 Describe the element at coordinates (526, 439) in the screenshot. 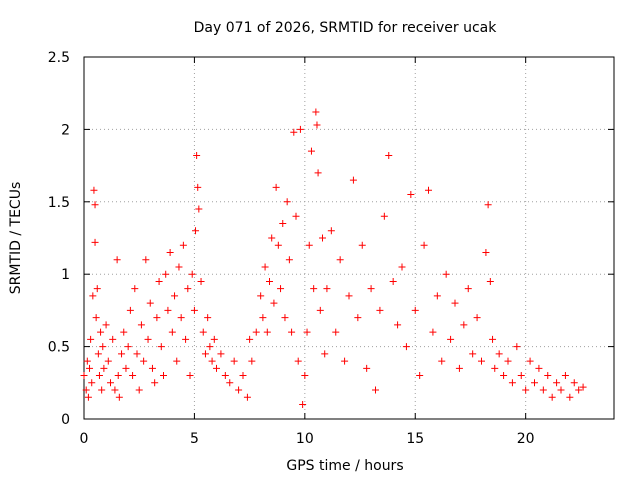

I see `x-tick-label: 20` at that location.